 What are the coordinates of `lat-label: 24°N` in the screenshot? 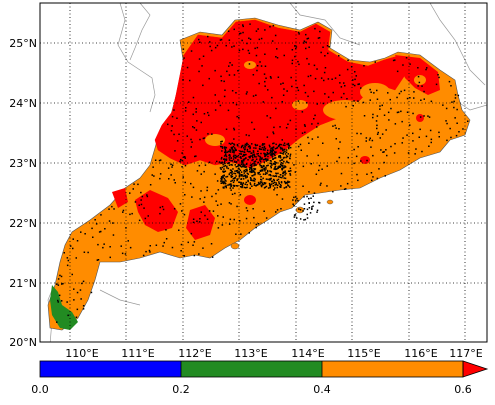 It's located at (23, 103).